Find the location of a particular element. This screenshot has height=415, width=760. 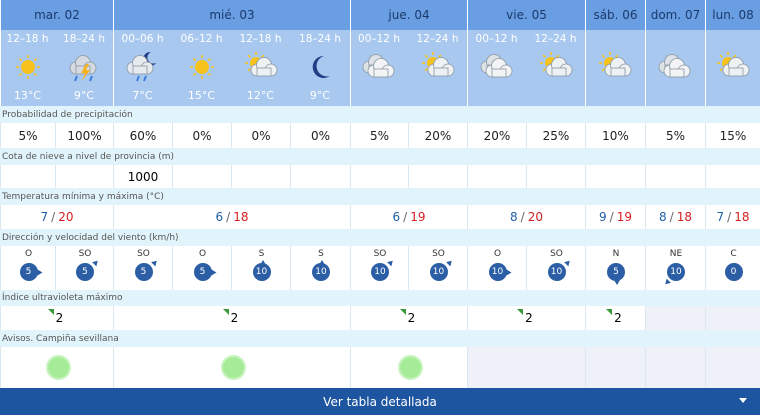

period-temp: 15°C is located at coordinates (201, 95).